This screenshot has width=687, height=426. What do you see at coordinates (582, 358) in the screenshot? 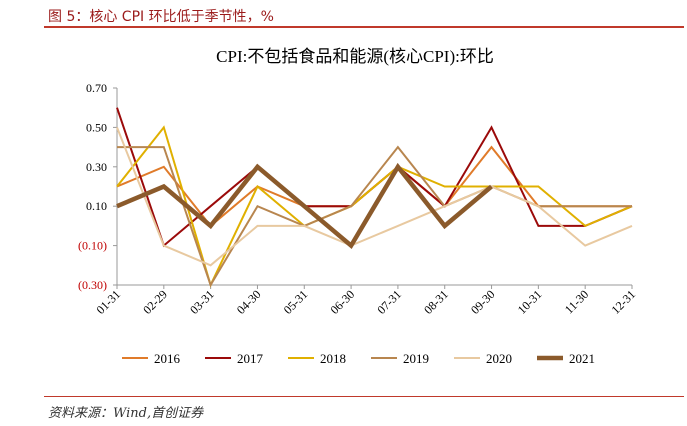
I see `legend-label-2021: 2021` at bounding box center [582, 358].